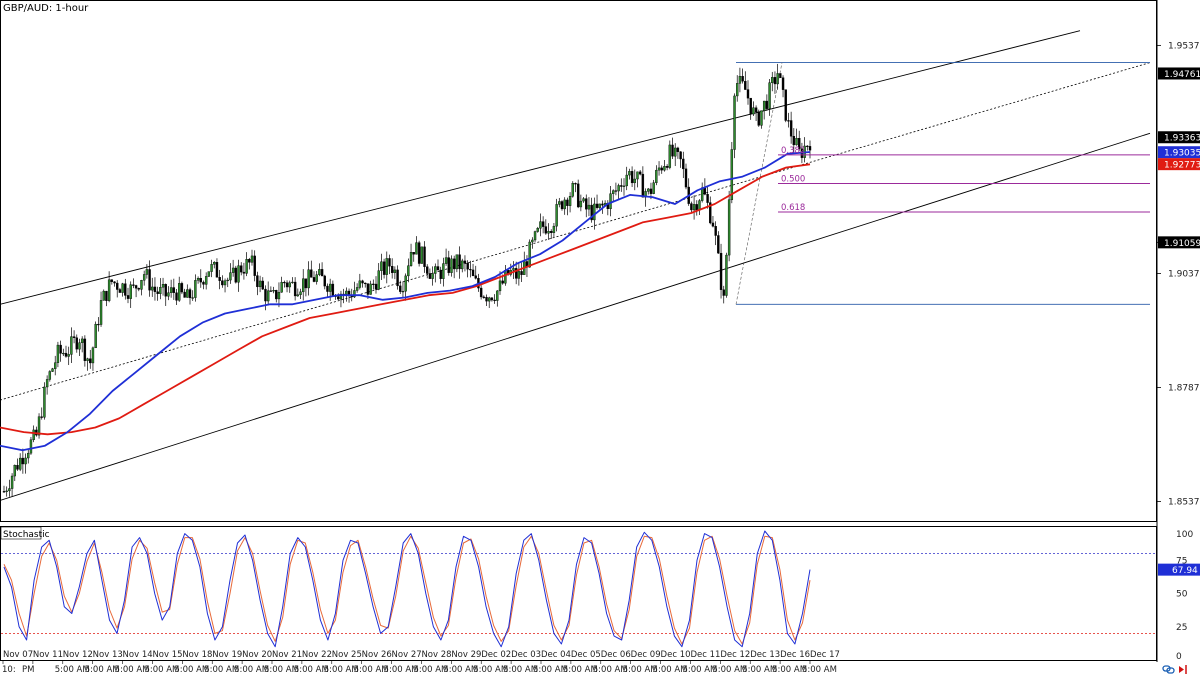 Image resolution: width=1200 pixels, height=679 pixels. Describe the element at coordinates (942, 183) in the screenshot. I see `fibonacci-retracement: 0.382 0.500 0.618` at that location.